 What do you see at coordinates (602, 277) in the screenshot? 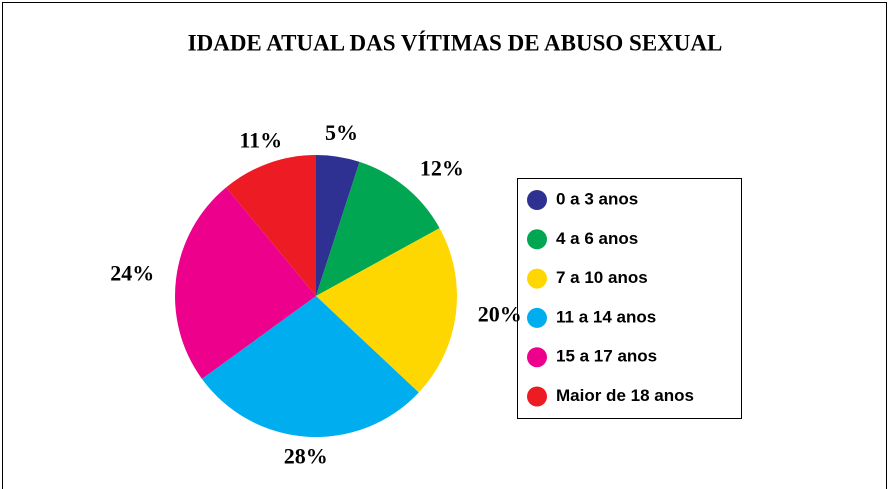
I see `legend-label: 7 a 10 anos` at bounding box center [602, 277].